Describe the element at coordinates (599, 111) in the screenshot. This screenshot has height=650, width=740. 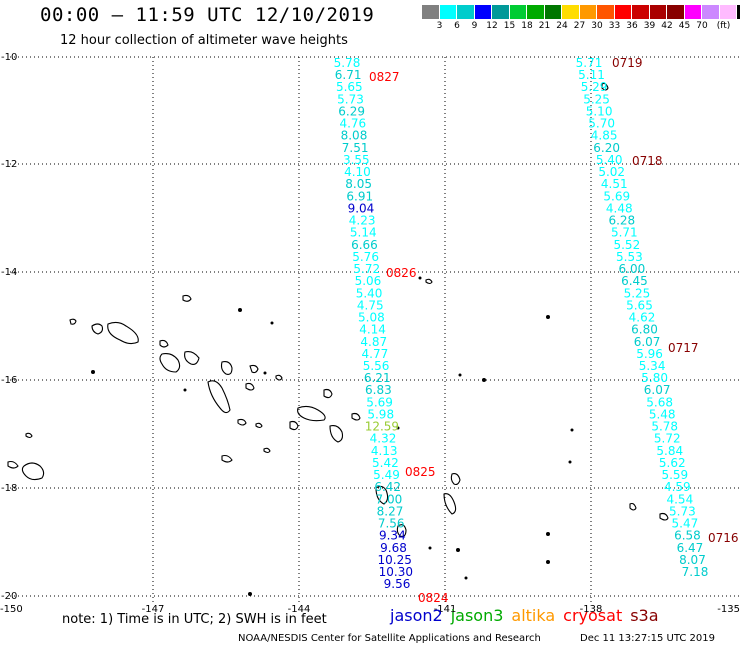
I see `wave-height-value: 5.10` at that location.